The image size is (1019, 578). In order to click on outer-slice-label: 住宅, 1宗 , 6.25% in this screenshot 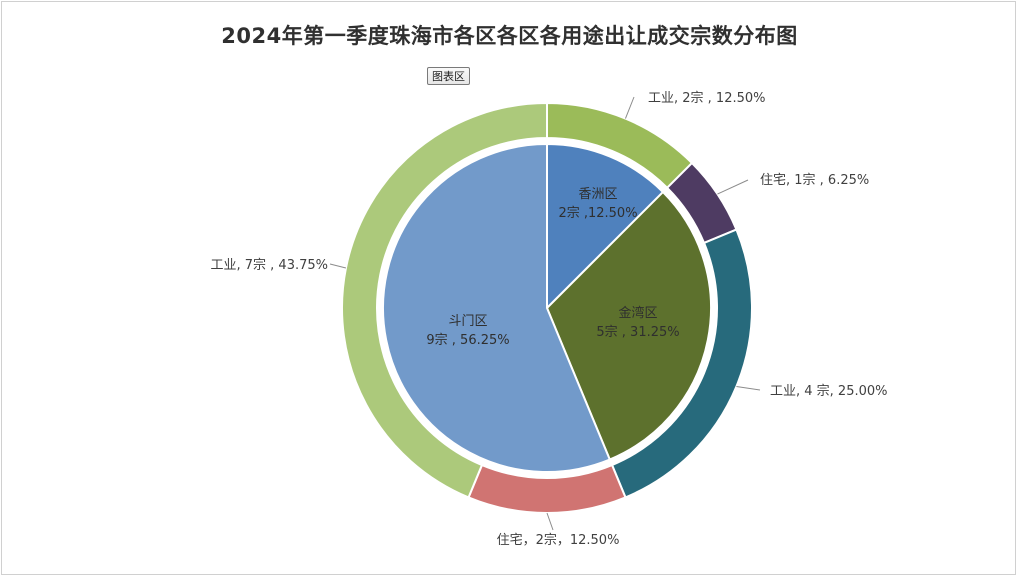, I will do `click(814, 180)`.